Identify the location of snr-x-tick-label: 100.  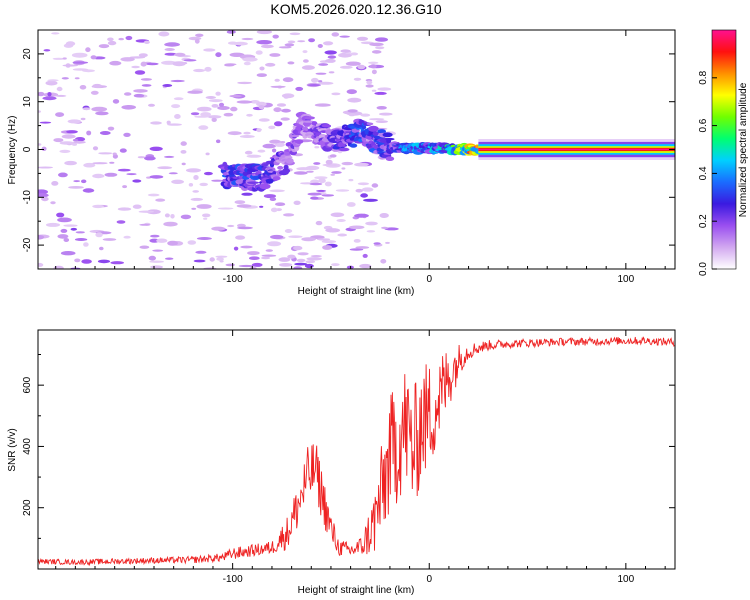
(626, 579).